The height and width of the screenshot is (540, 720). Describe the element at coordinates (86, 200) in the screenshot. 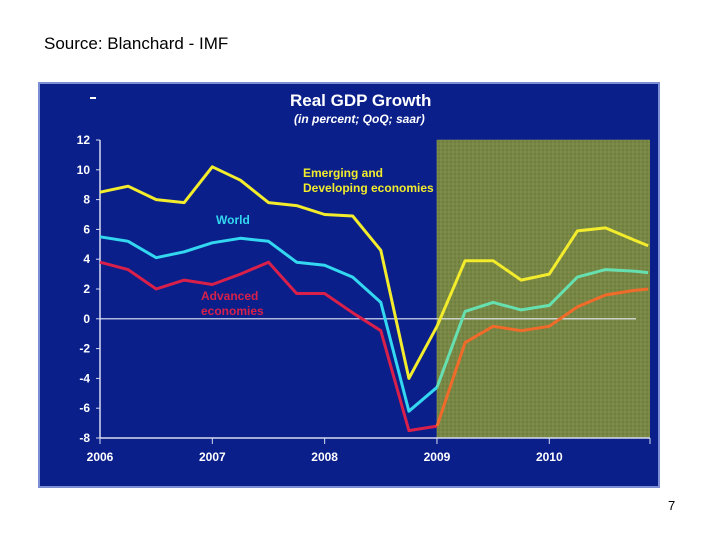

I see `y-tick-label: 8` at that location.